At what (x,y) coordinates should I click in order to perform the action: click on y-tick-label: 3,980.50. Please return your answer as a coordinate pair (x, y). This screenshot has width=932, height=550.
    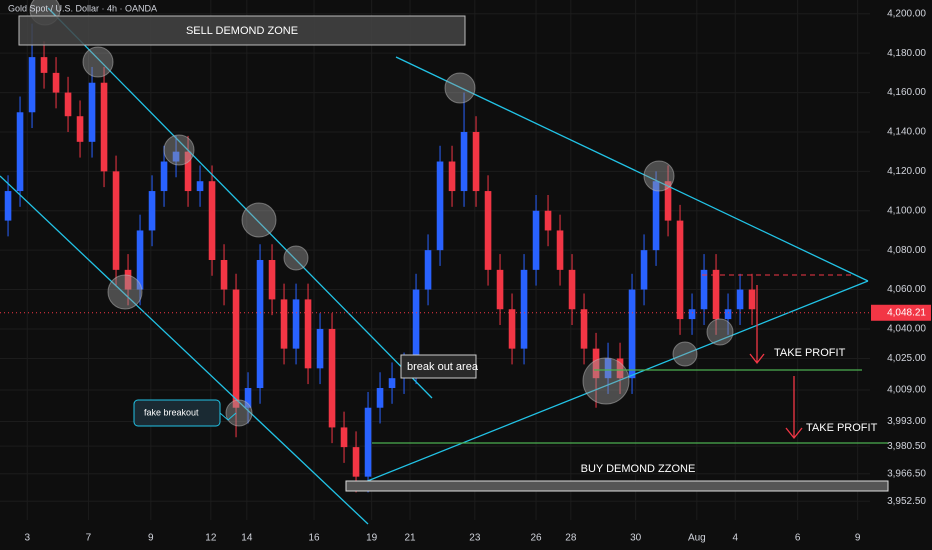
    Looking at the image, I should click on (906, 446).